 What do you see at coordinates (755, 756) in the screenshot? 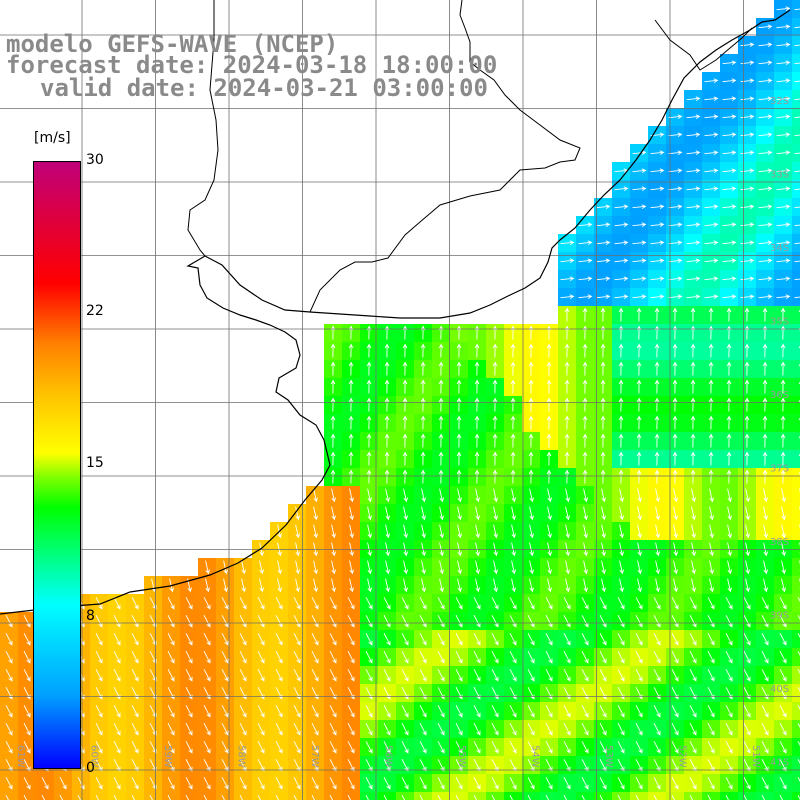
I see `lon-label: 51W` at bounding box center [755, 756].